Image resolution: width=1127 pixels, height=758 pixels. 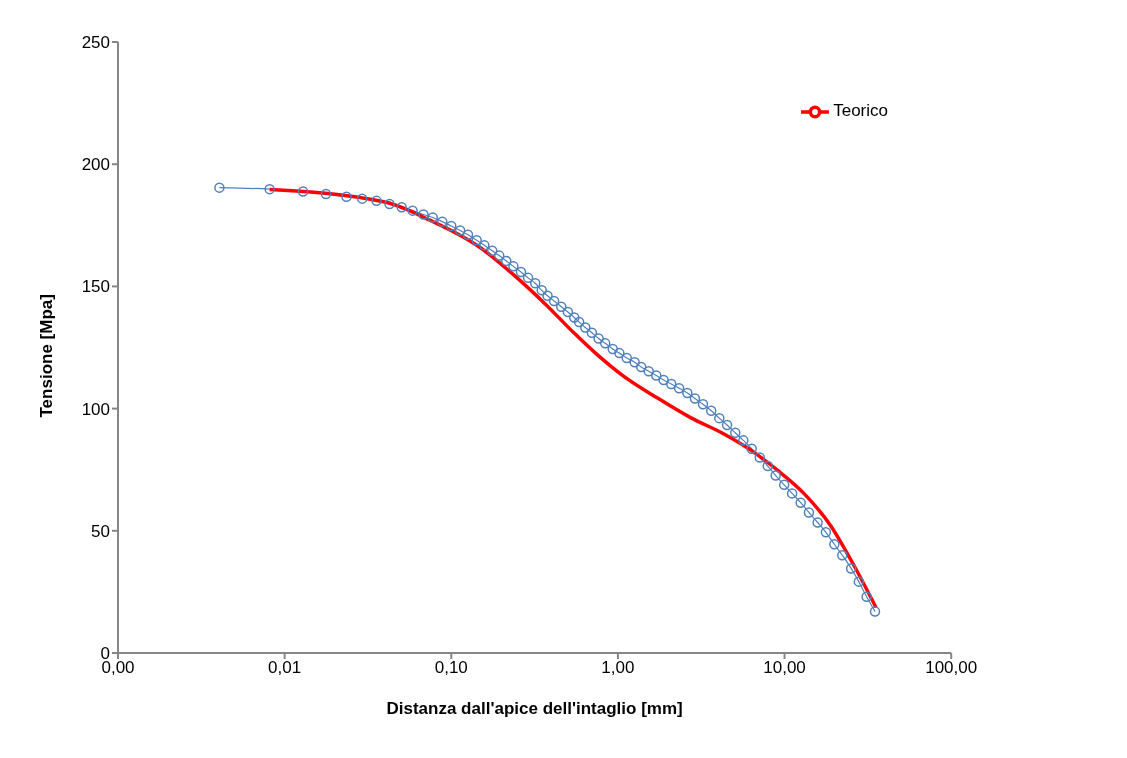 What do you see at coordinates (100, 531) in the screenshot?
I see `y-tick-label: 50` at bounding box center [100, 531].